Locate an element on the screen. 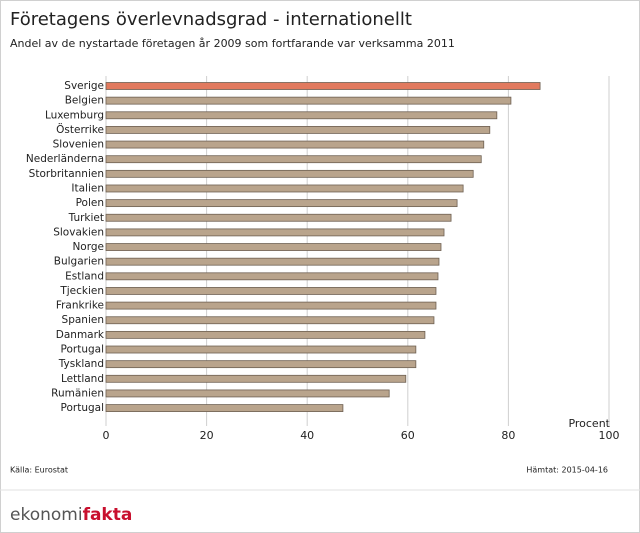 Image resolution: width=640 pixels, height=533 pixels. source: Källa: Eurostat is located at coordinates (39, 470).